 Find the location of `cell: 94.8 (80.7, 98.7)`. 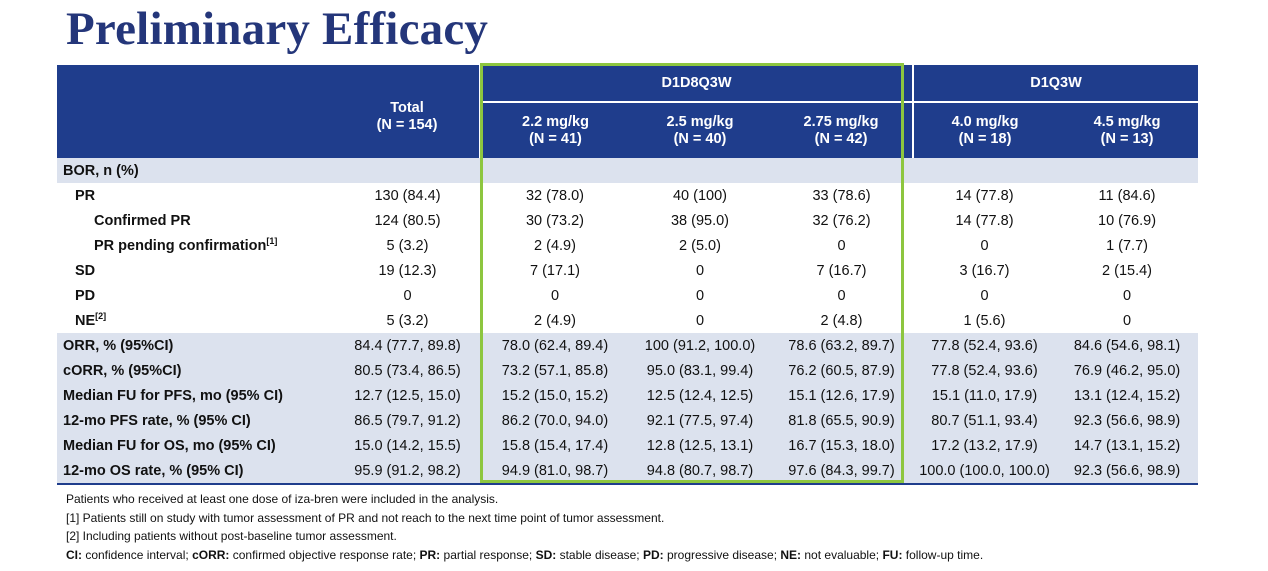

cell: 94.8 (80.7, 98.7) is located at coordinates (700, 471).